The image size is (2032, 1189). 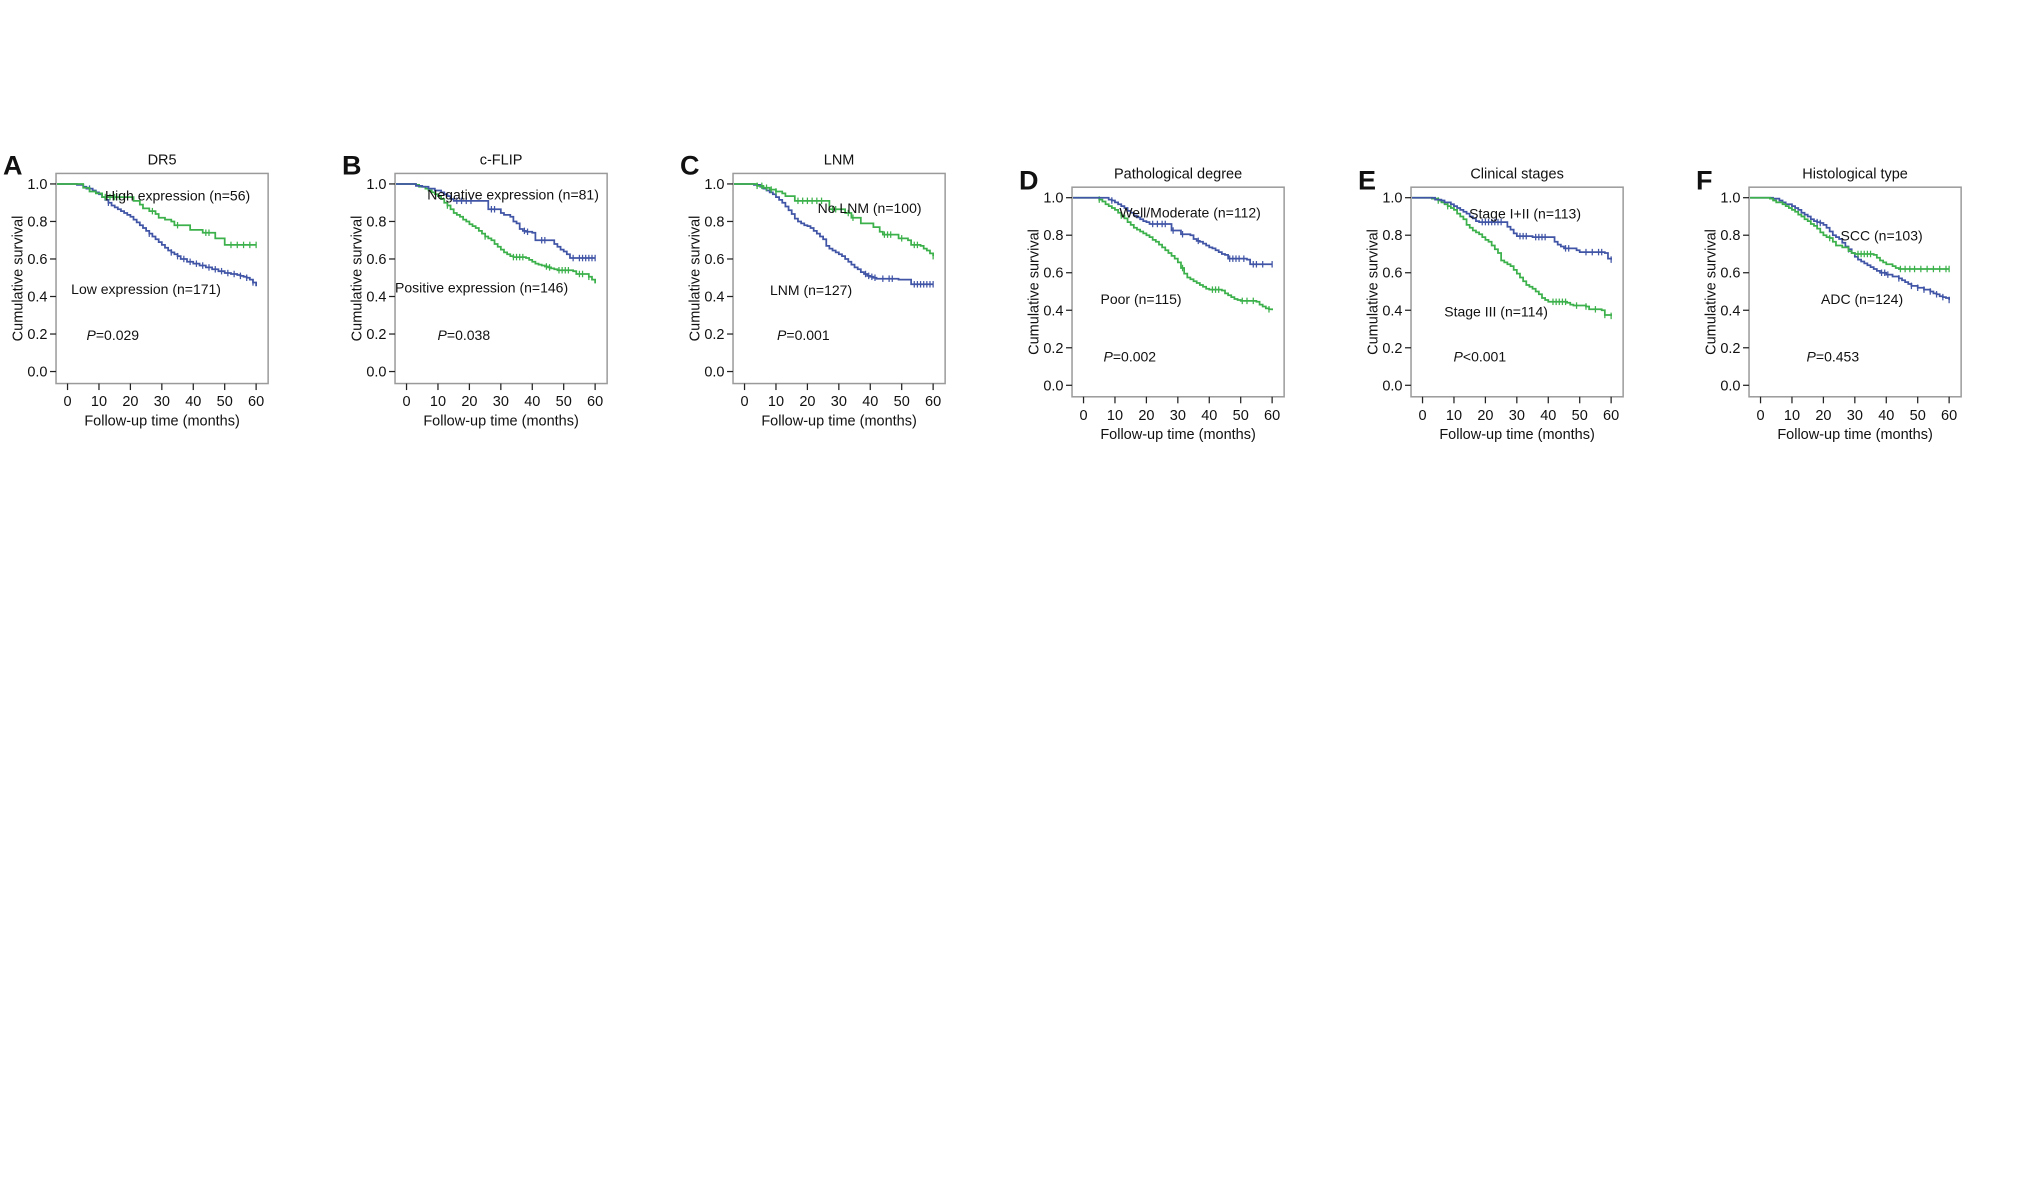 I want to click on panel-title: DR5, so click(x=162, y=160).